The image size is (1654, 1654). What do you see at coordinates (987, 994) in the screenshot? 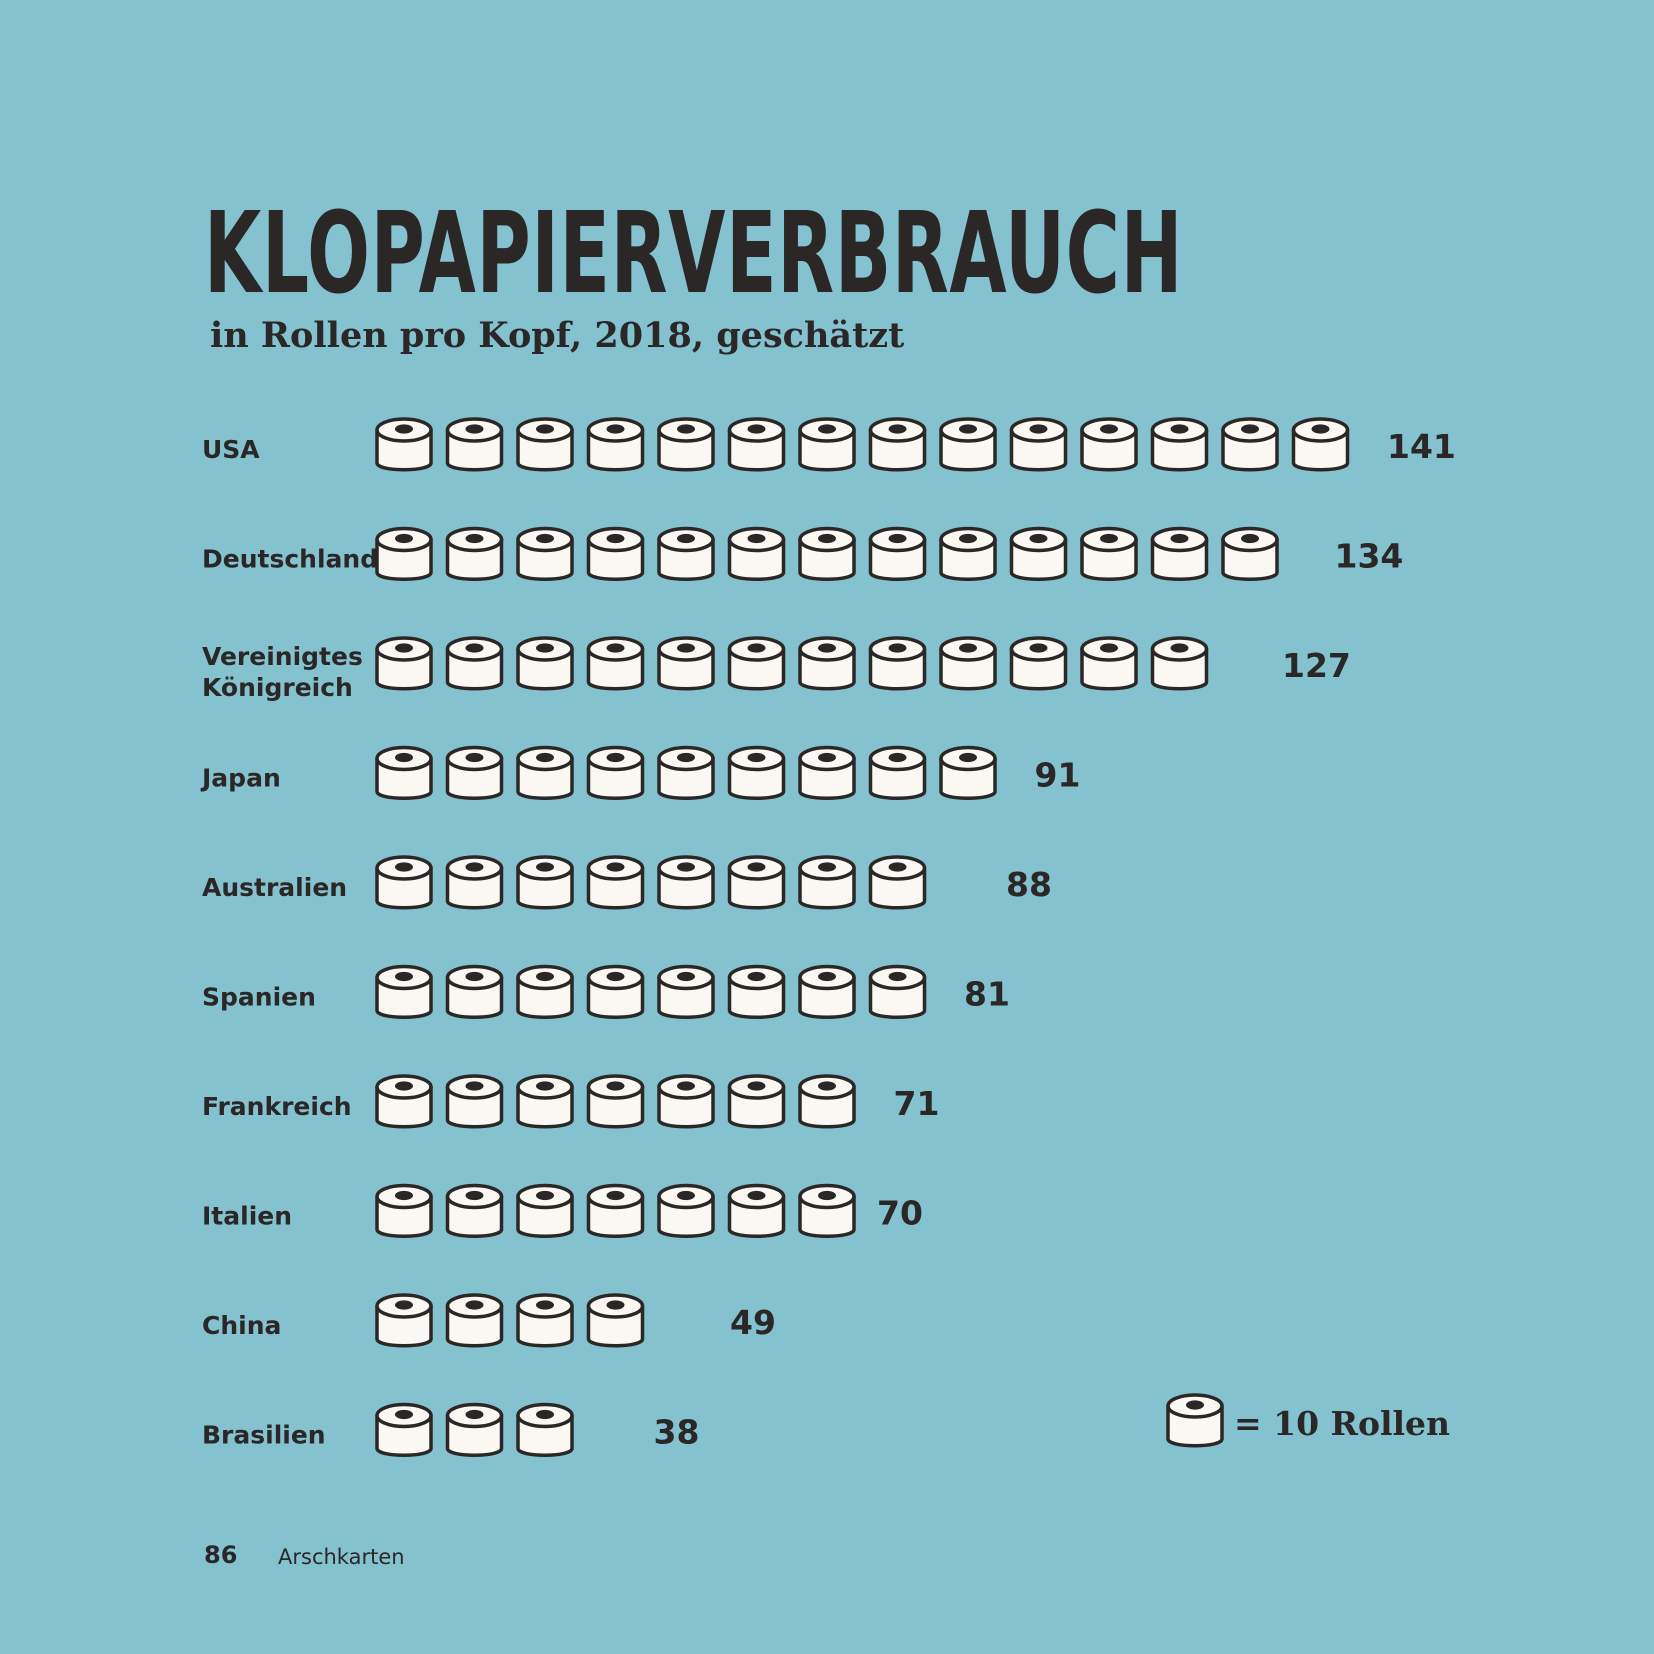
I see `value-label: 81` at bounding box center [987, 994].